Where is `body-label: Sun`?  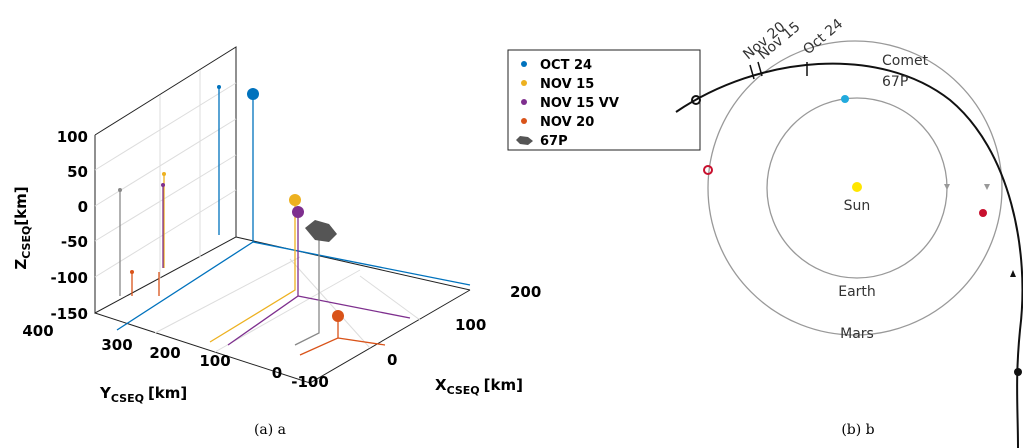 body-label: Sun is located at coordinates (857, 206).